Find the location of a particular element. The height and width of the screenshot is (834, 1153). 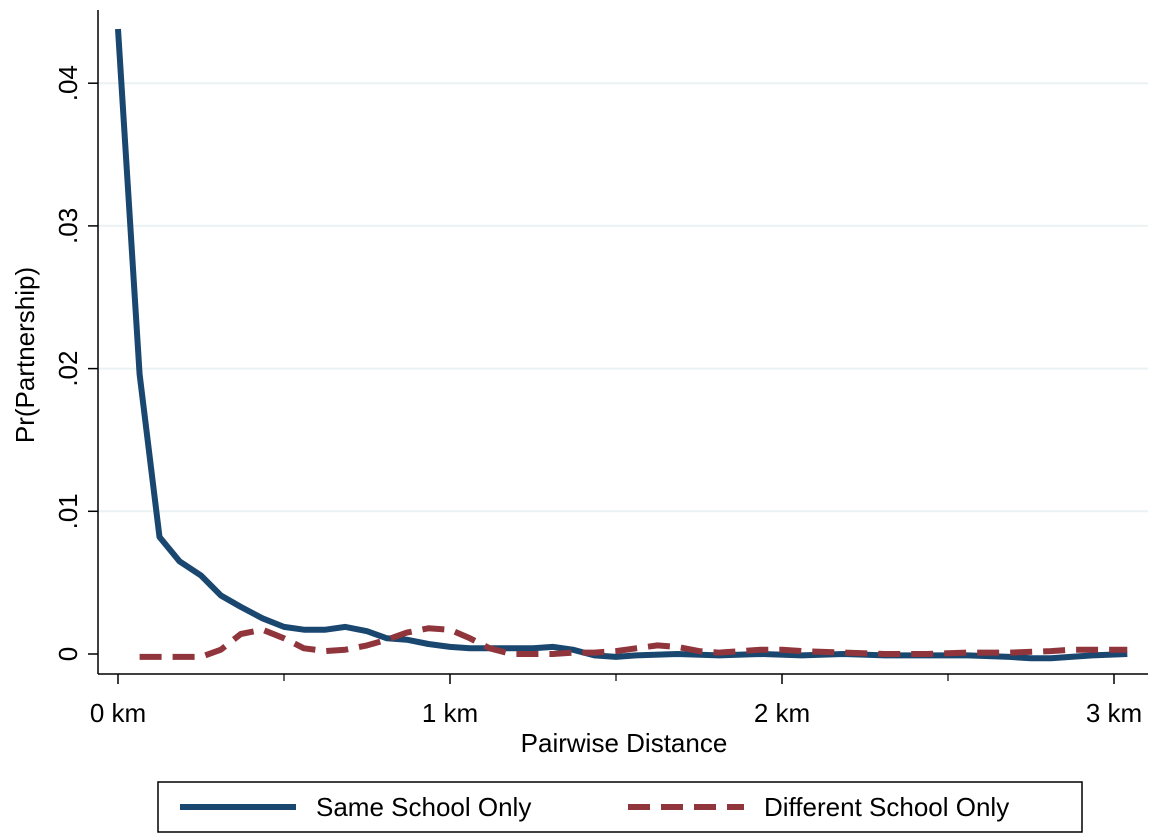

legend-label-same-school: Same School Only is located at coordinates (423, 807).